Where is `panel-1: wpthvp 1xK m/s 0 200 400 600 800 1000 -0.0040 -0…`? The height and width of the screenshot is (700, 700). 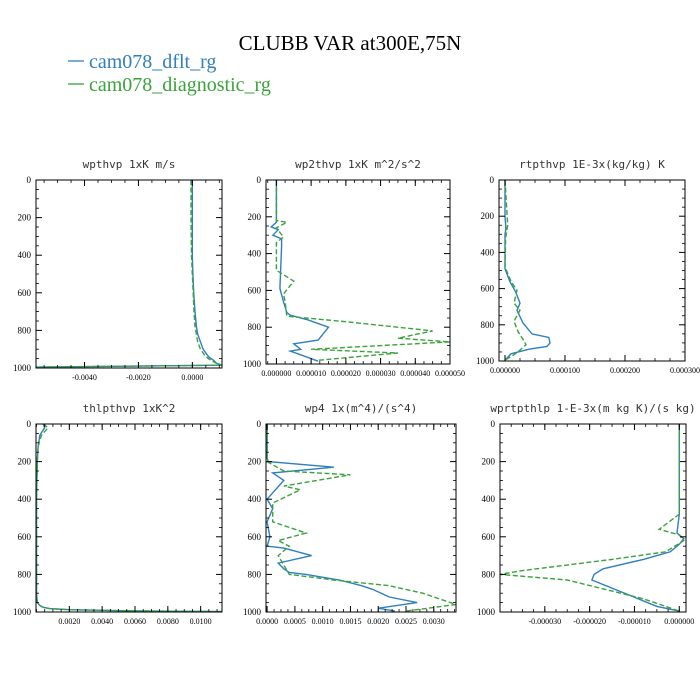
panel-1: wpthvp 1xK m/s 0 200 400 600 800 1000 -0.0040 -0… is located at coordinates (118, 270).